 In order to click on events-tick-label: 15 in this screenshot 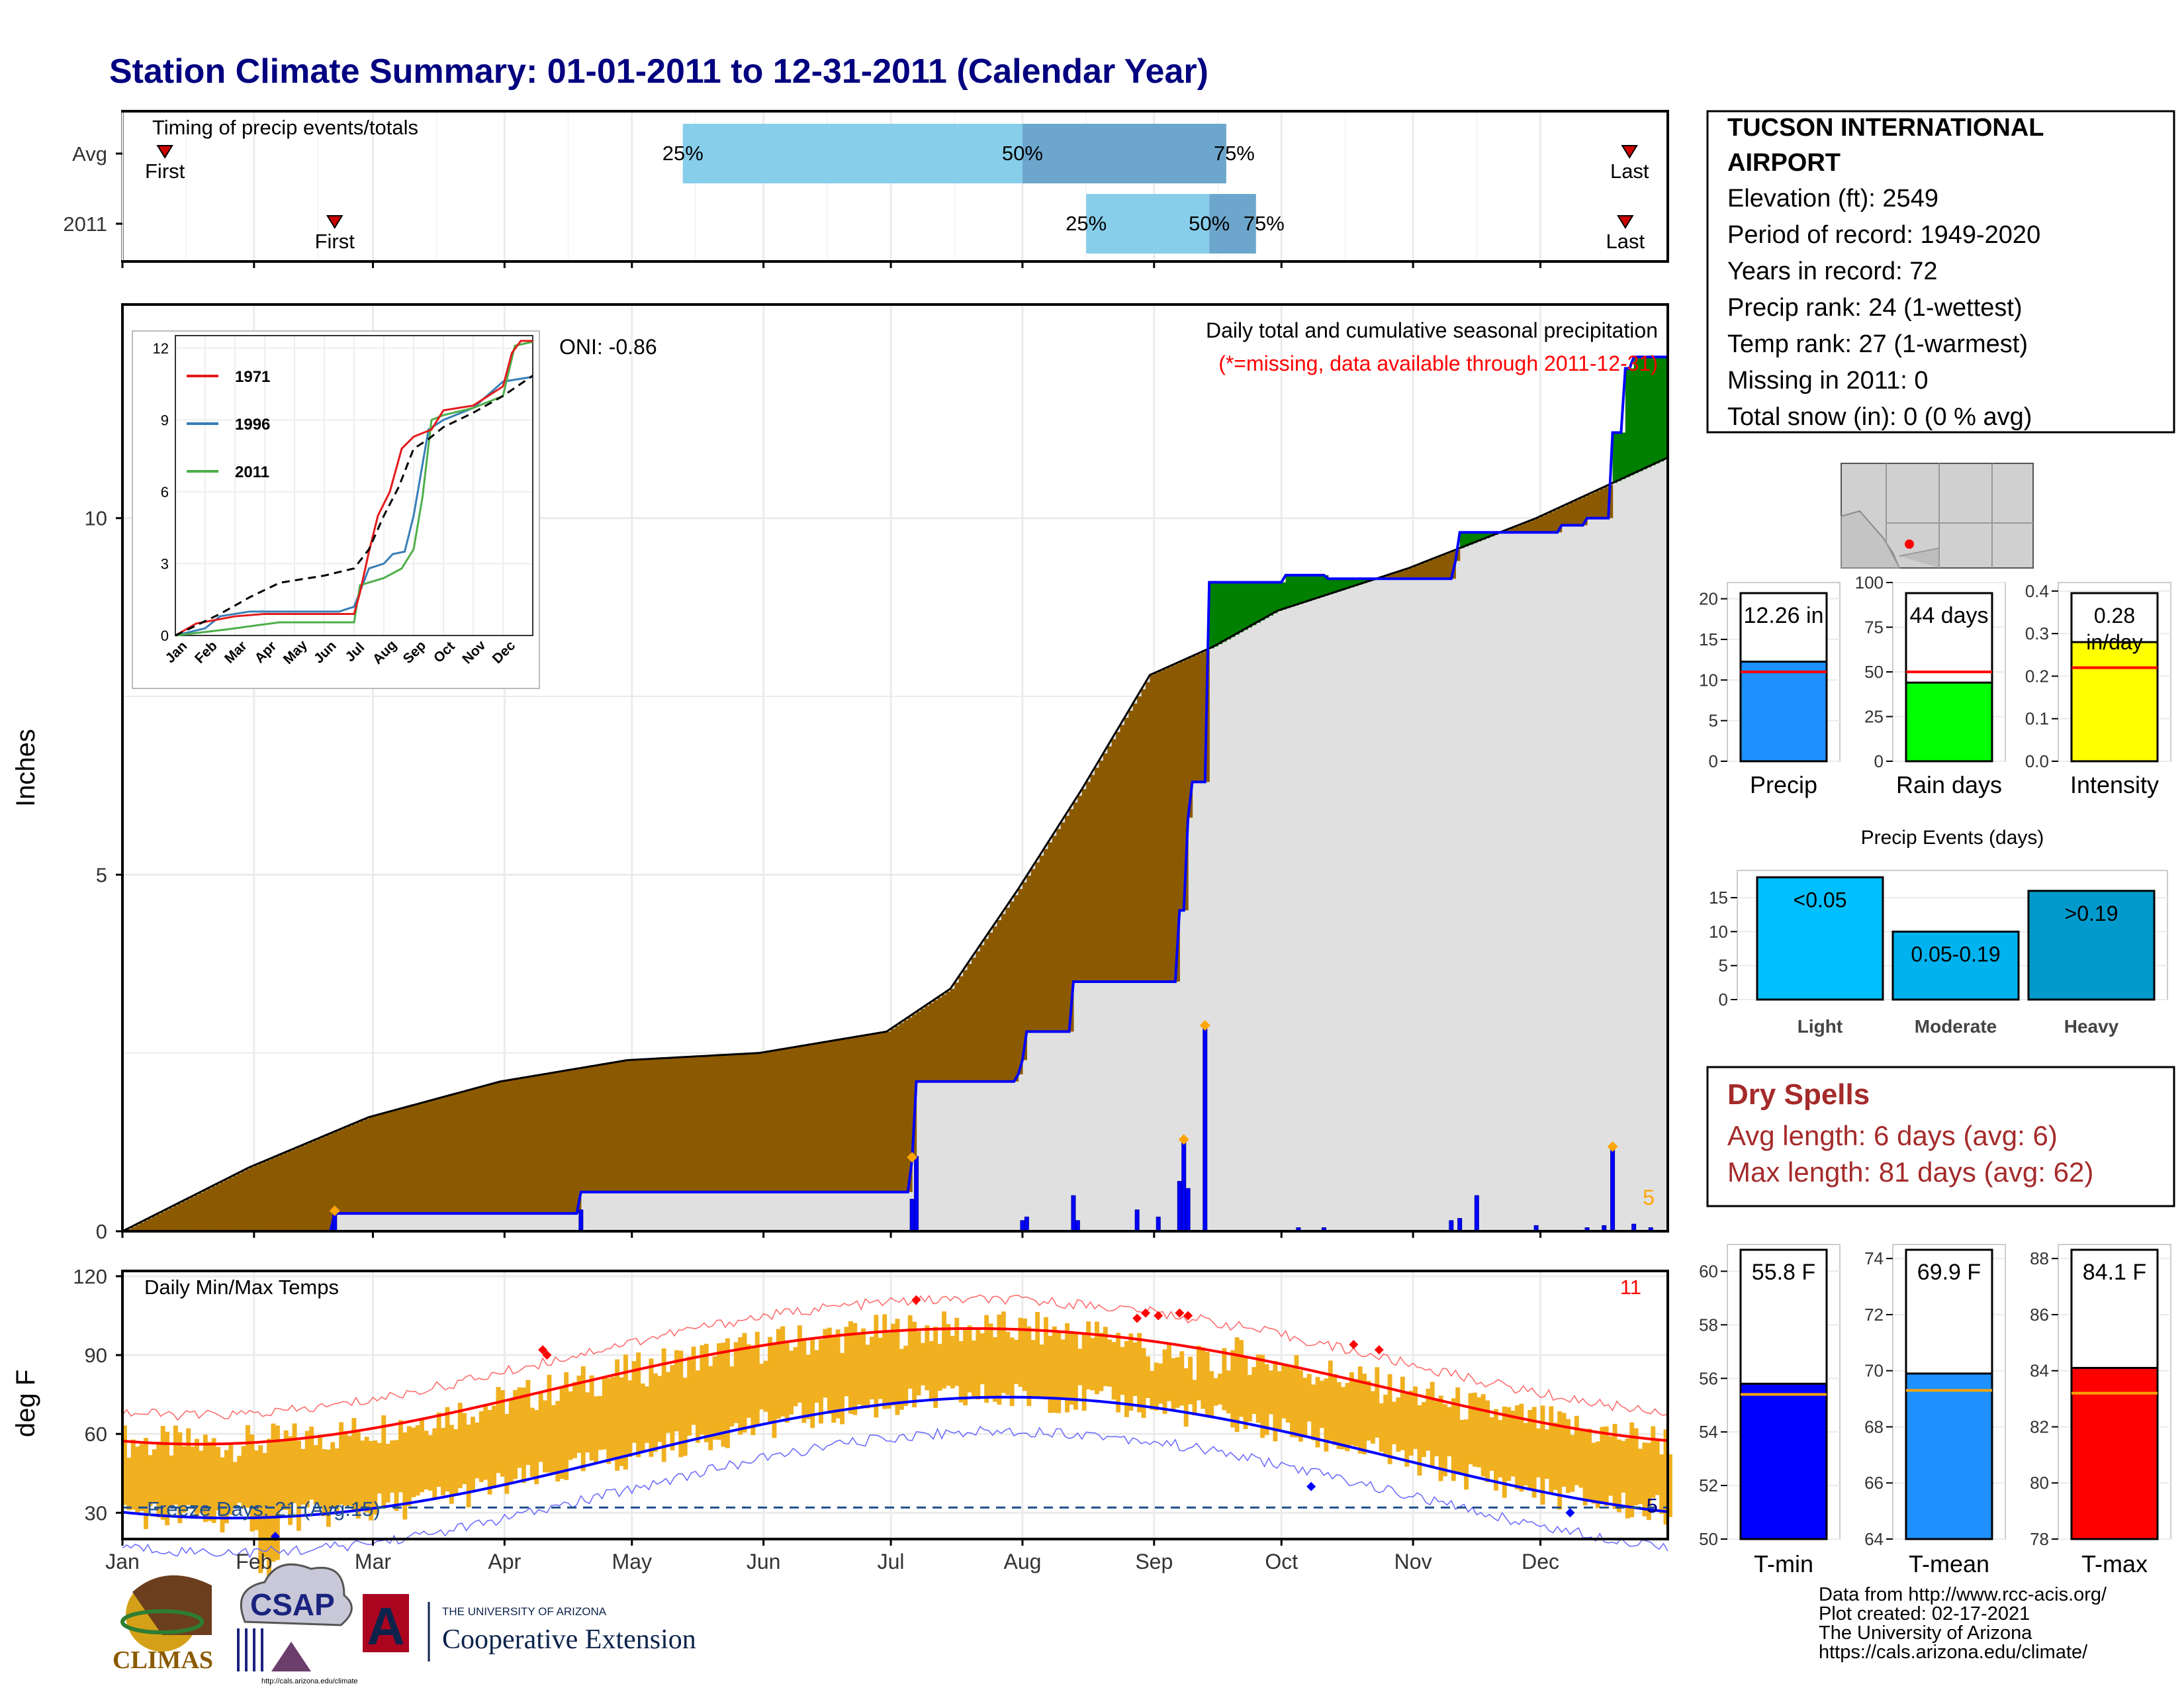, I will do `click(1718, 898)`.